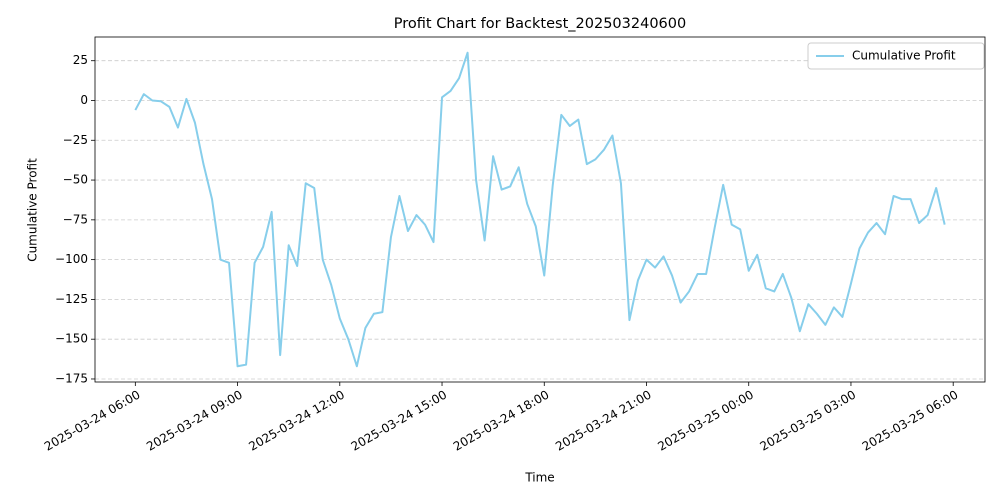 Image resolution: width=1000 pixels, height=504 pixels. Describe the element at coordinates (84, 100) in the screenshot. I see `y-tick-label: 0` at that location.